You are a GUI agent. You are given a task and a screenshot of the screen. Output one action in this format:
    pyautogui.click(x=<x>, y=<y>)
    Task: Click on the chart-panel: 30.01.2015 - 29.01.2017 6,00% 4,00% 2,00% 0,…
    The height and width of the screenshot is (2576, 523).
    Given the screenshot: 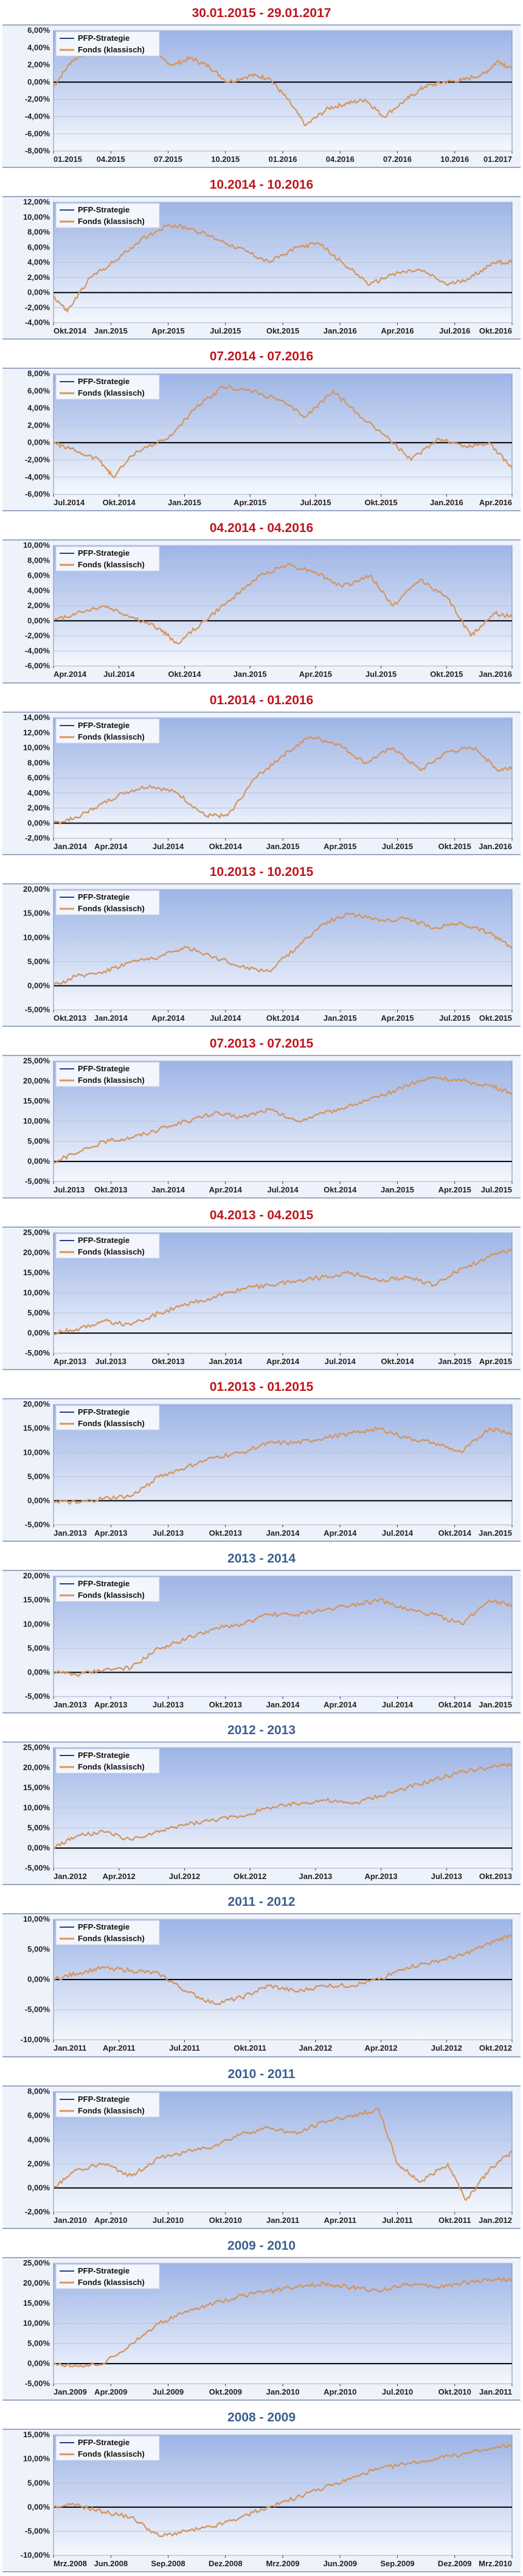 What is the action you would take?
    pyautogui.click(x=261, y=86)
    